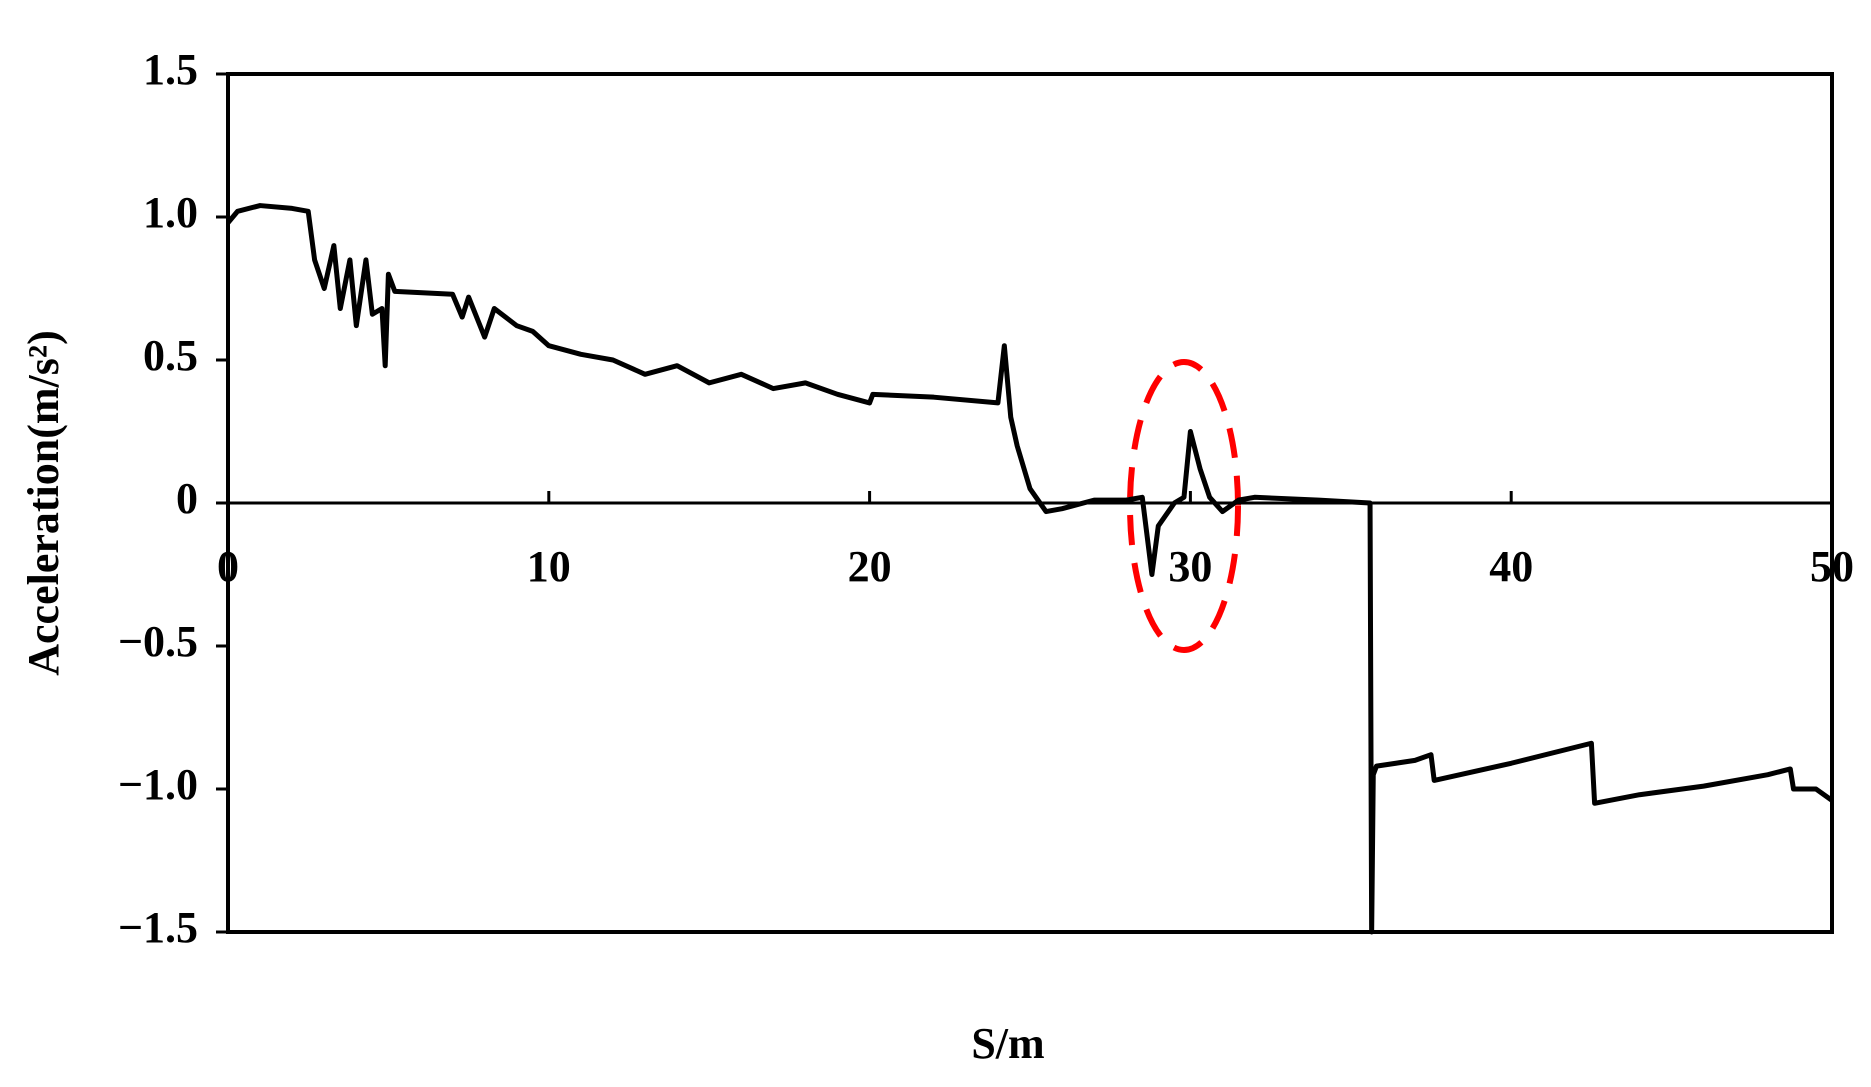 Image resolution: width=1871 pixels, height=1087 pixels. I want to click on y-tick-label: 0.5, so click(170, 355).